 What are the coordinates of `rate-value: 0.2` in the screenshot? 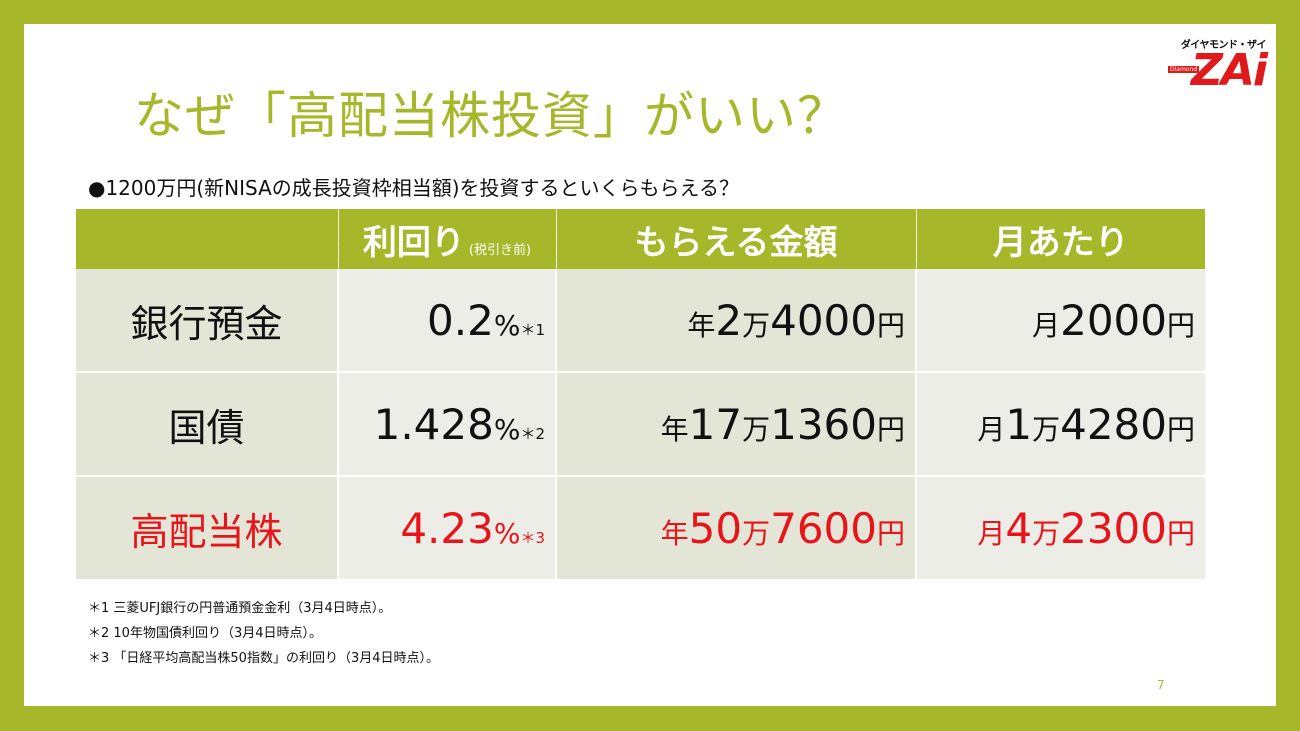 It's located at (460, 320).